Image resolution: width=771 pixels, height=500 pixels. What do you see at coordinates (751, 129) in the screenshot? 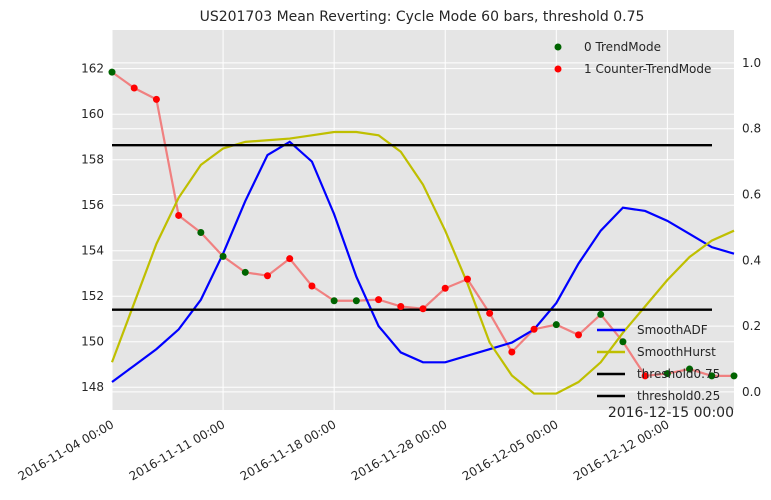
I see `y-right-tick-label: 0.8` at bounding box center [751, 129].